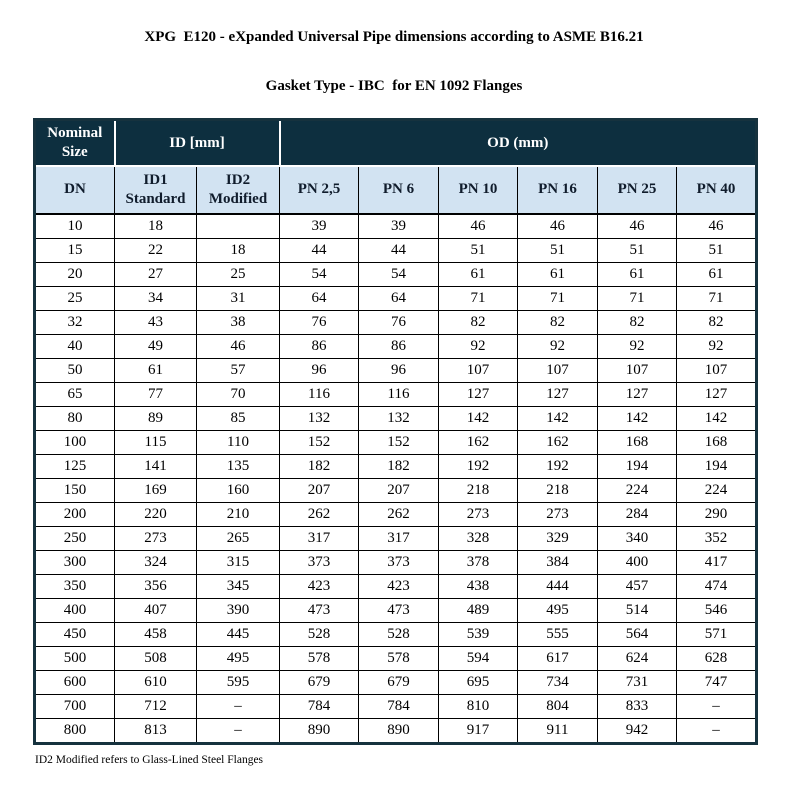 This screenshot has width=788, height=812. I want to click on table-row: 32 43 38 76 76 82 82 82 82, so click(396, 322).